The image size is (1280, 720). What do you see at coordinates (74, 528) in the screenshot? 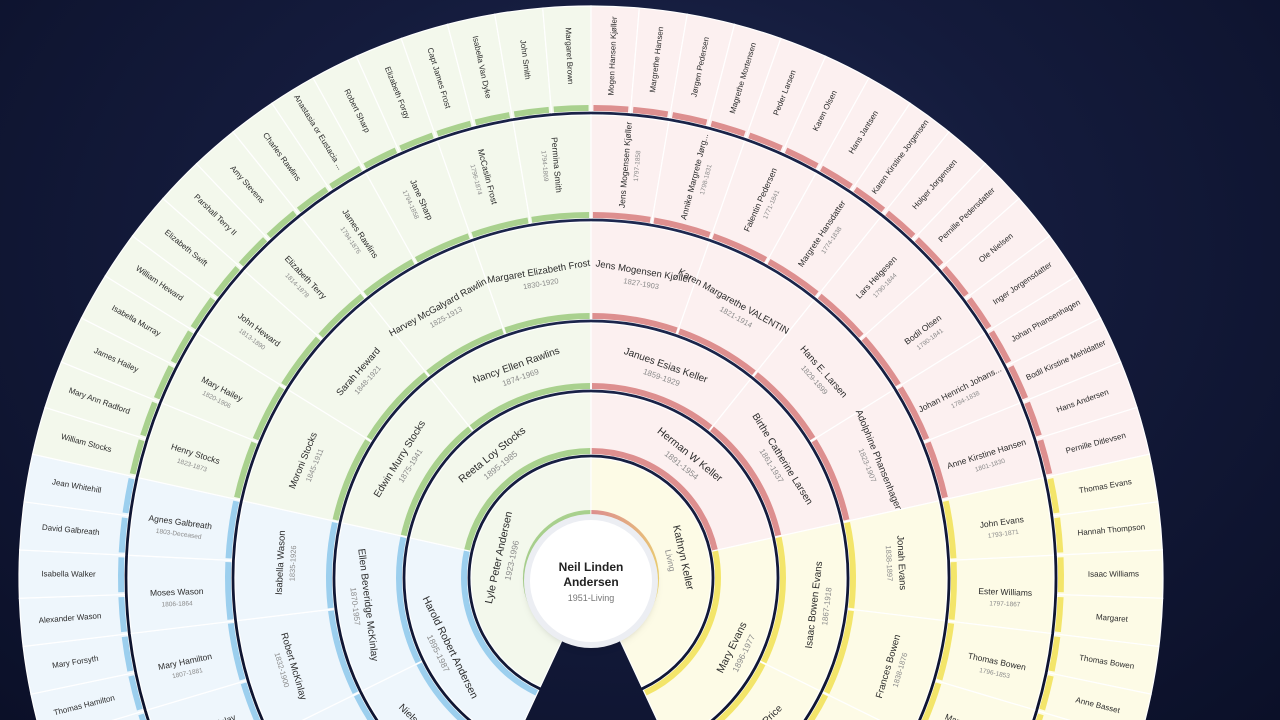
I see `person-cell-david-galbreath: David Galbreath` at bounding box center [74, 528].